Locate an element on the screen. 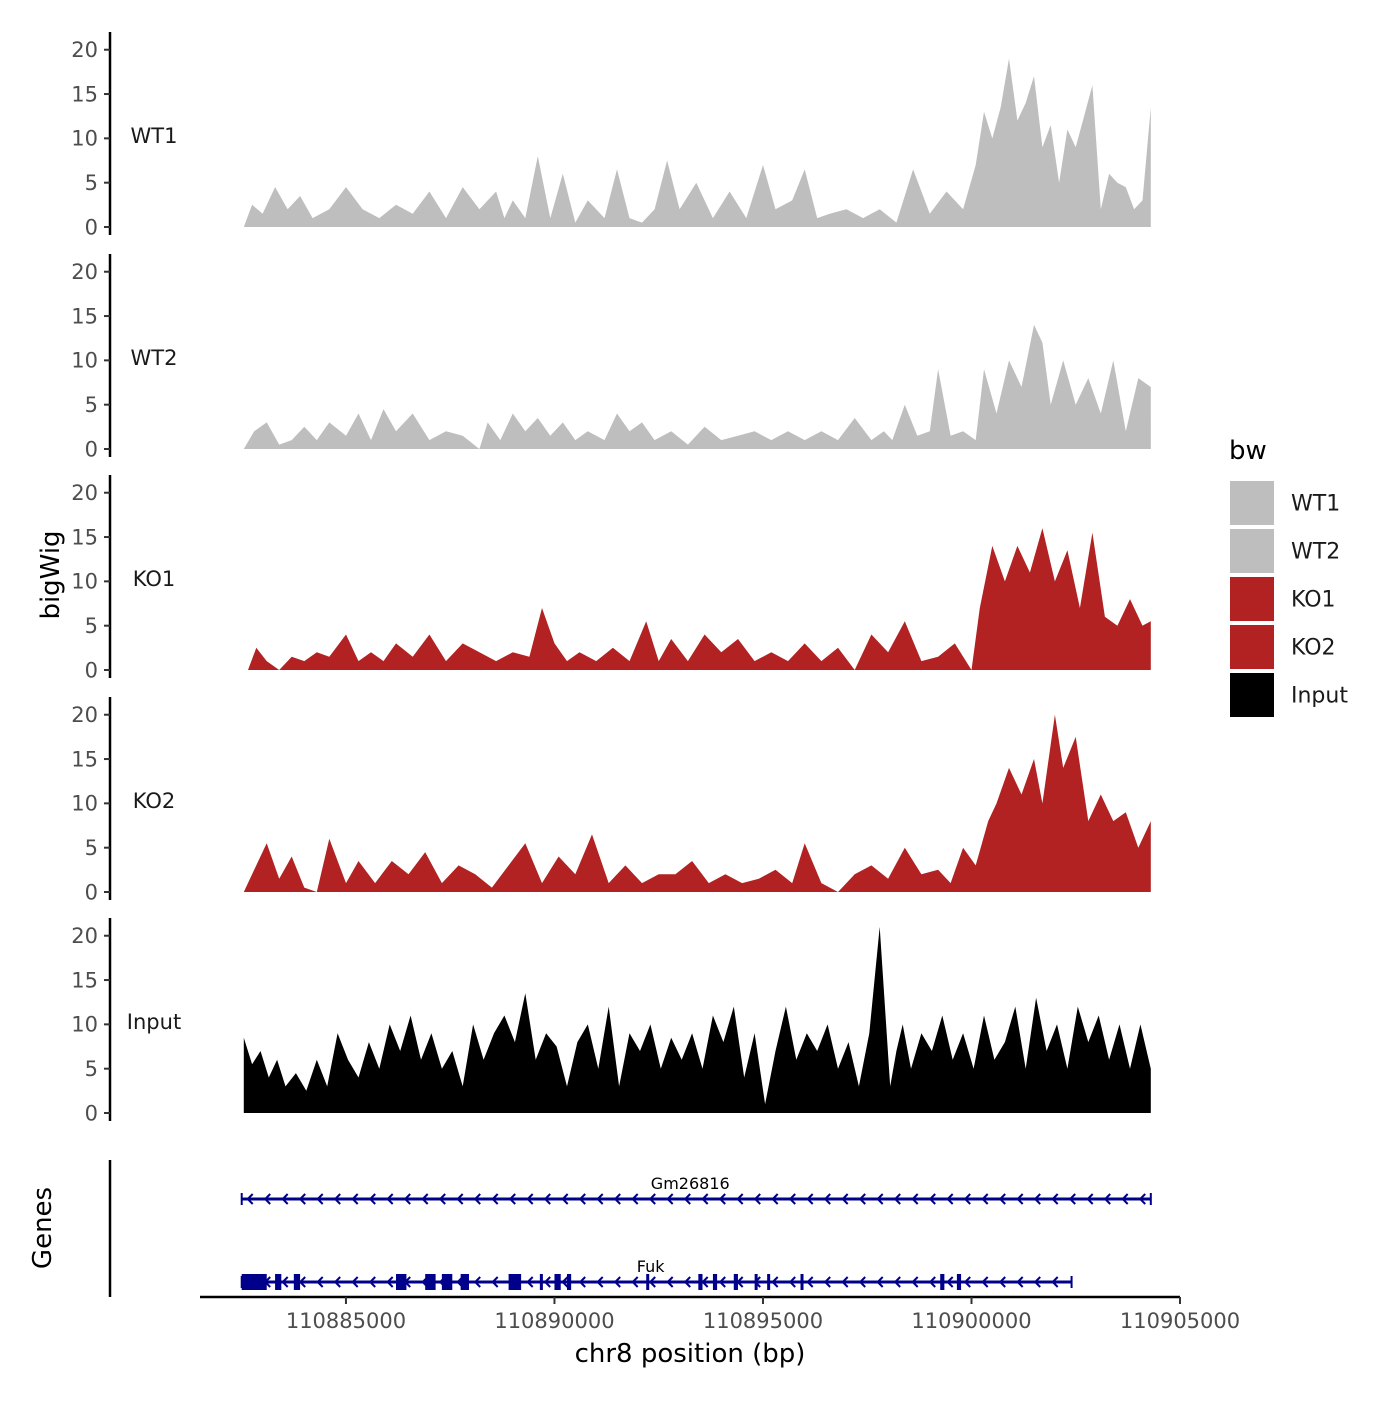 This screenshot has height=1404, width=1400. legend-label: KO1 is located at coordinates (1313, 600).